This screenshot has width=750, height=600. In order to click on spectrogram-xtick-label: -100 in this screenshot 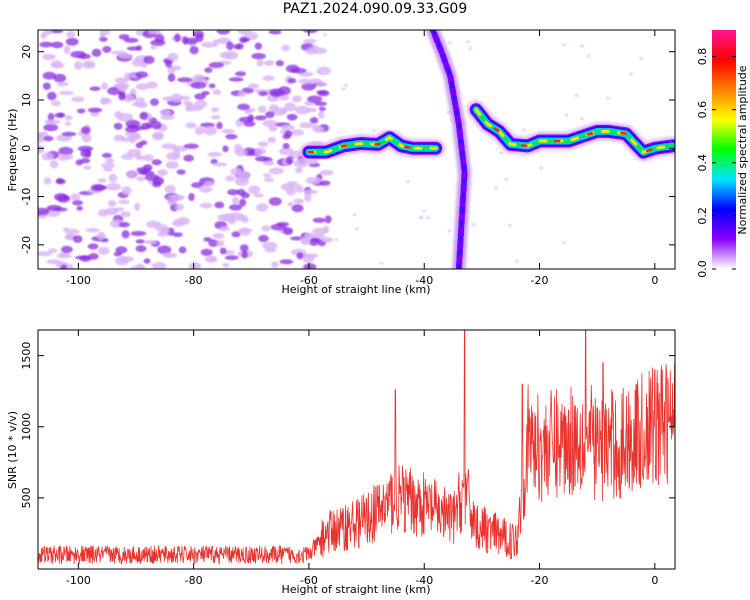, I will do `click(78, 280)`.